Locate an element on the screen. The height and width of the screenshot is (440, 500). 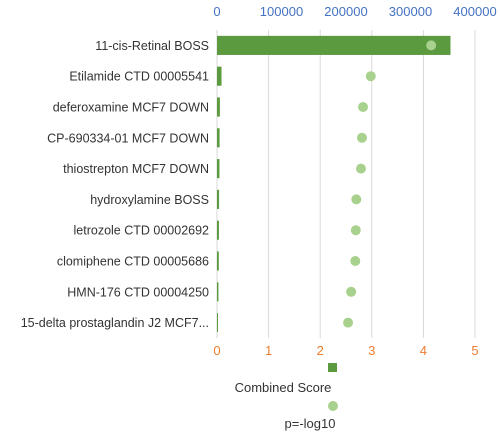
bottom-tick-label: 3 is located at coordinates (371, 350).